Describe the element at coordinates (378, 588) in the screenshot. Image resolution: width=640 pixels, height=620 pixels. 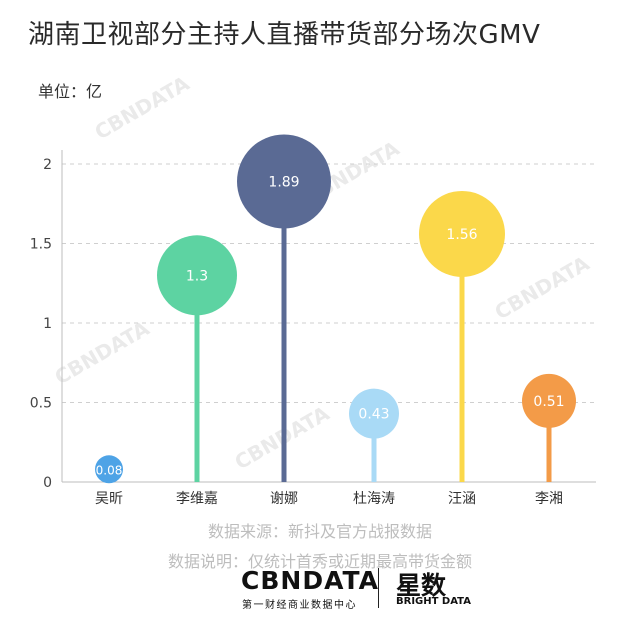
I see `logo-divider` at that location.